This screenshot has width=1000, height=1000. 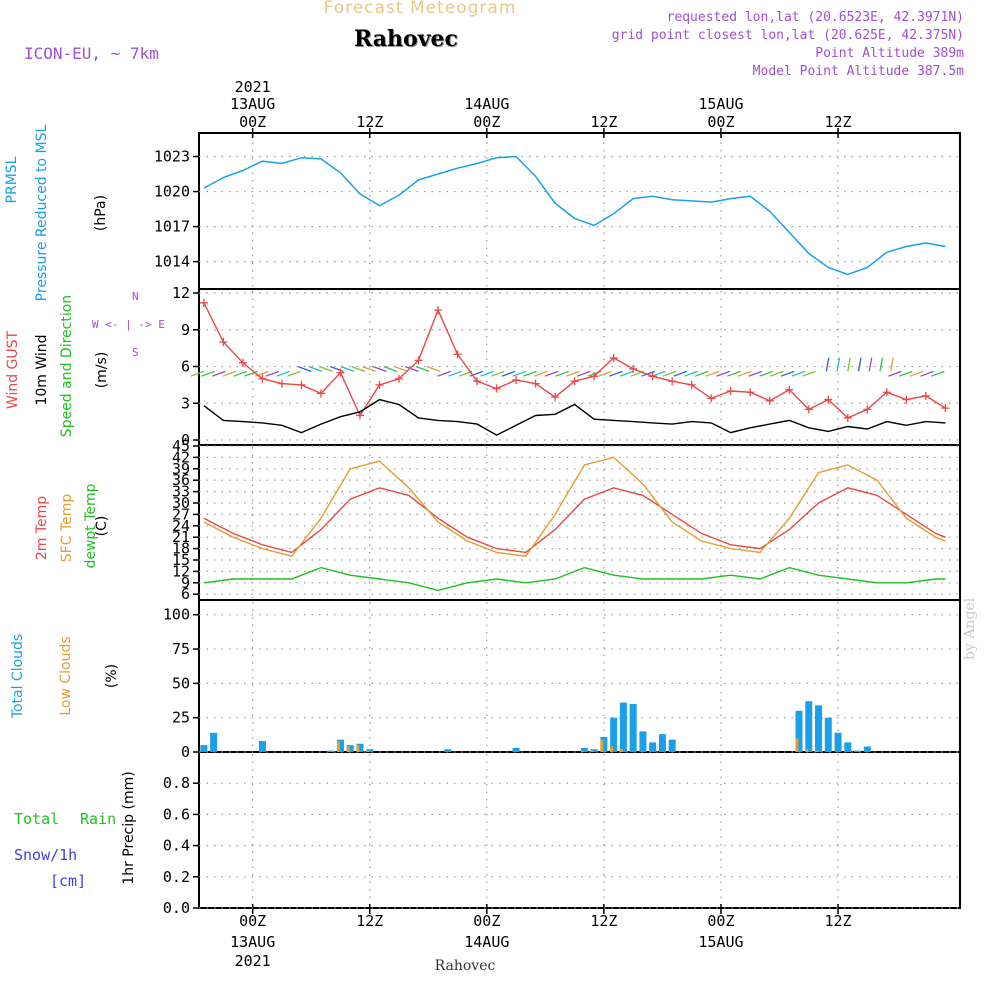 What do you see at coordinates (486, 942) in the screenshot?
I see `bottom-date-label: 14AUG` at bounding box center [486, 942].